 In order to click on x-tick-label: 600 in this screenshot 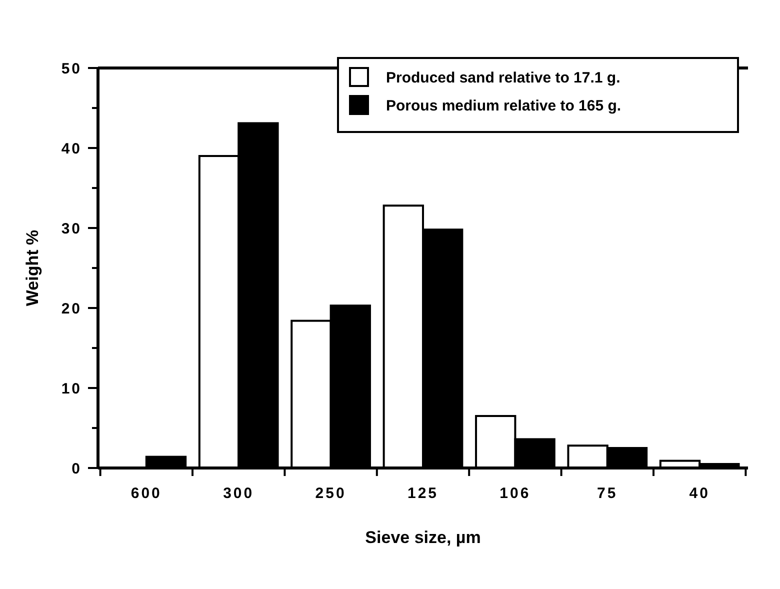, I will do `click(146, 493)`.